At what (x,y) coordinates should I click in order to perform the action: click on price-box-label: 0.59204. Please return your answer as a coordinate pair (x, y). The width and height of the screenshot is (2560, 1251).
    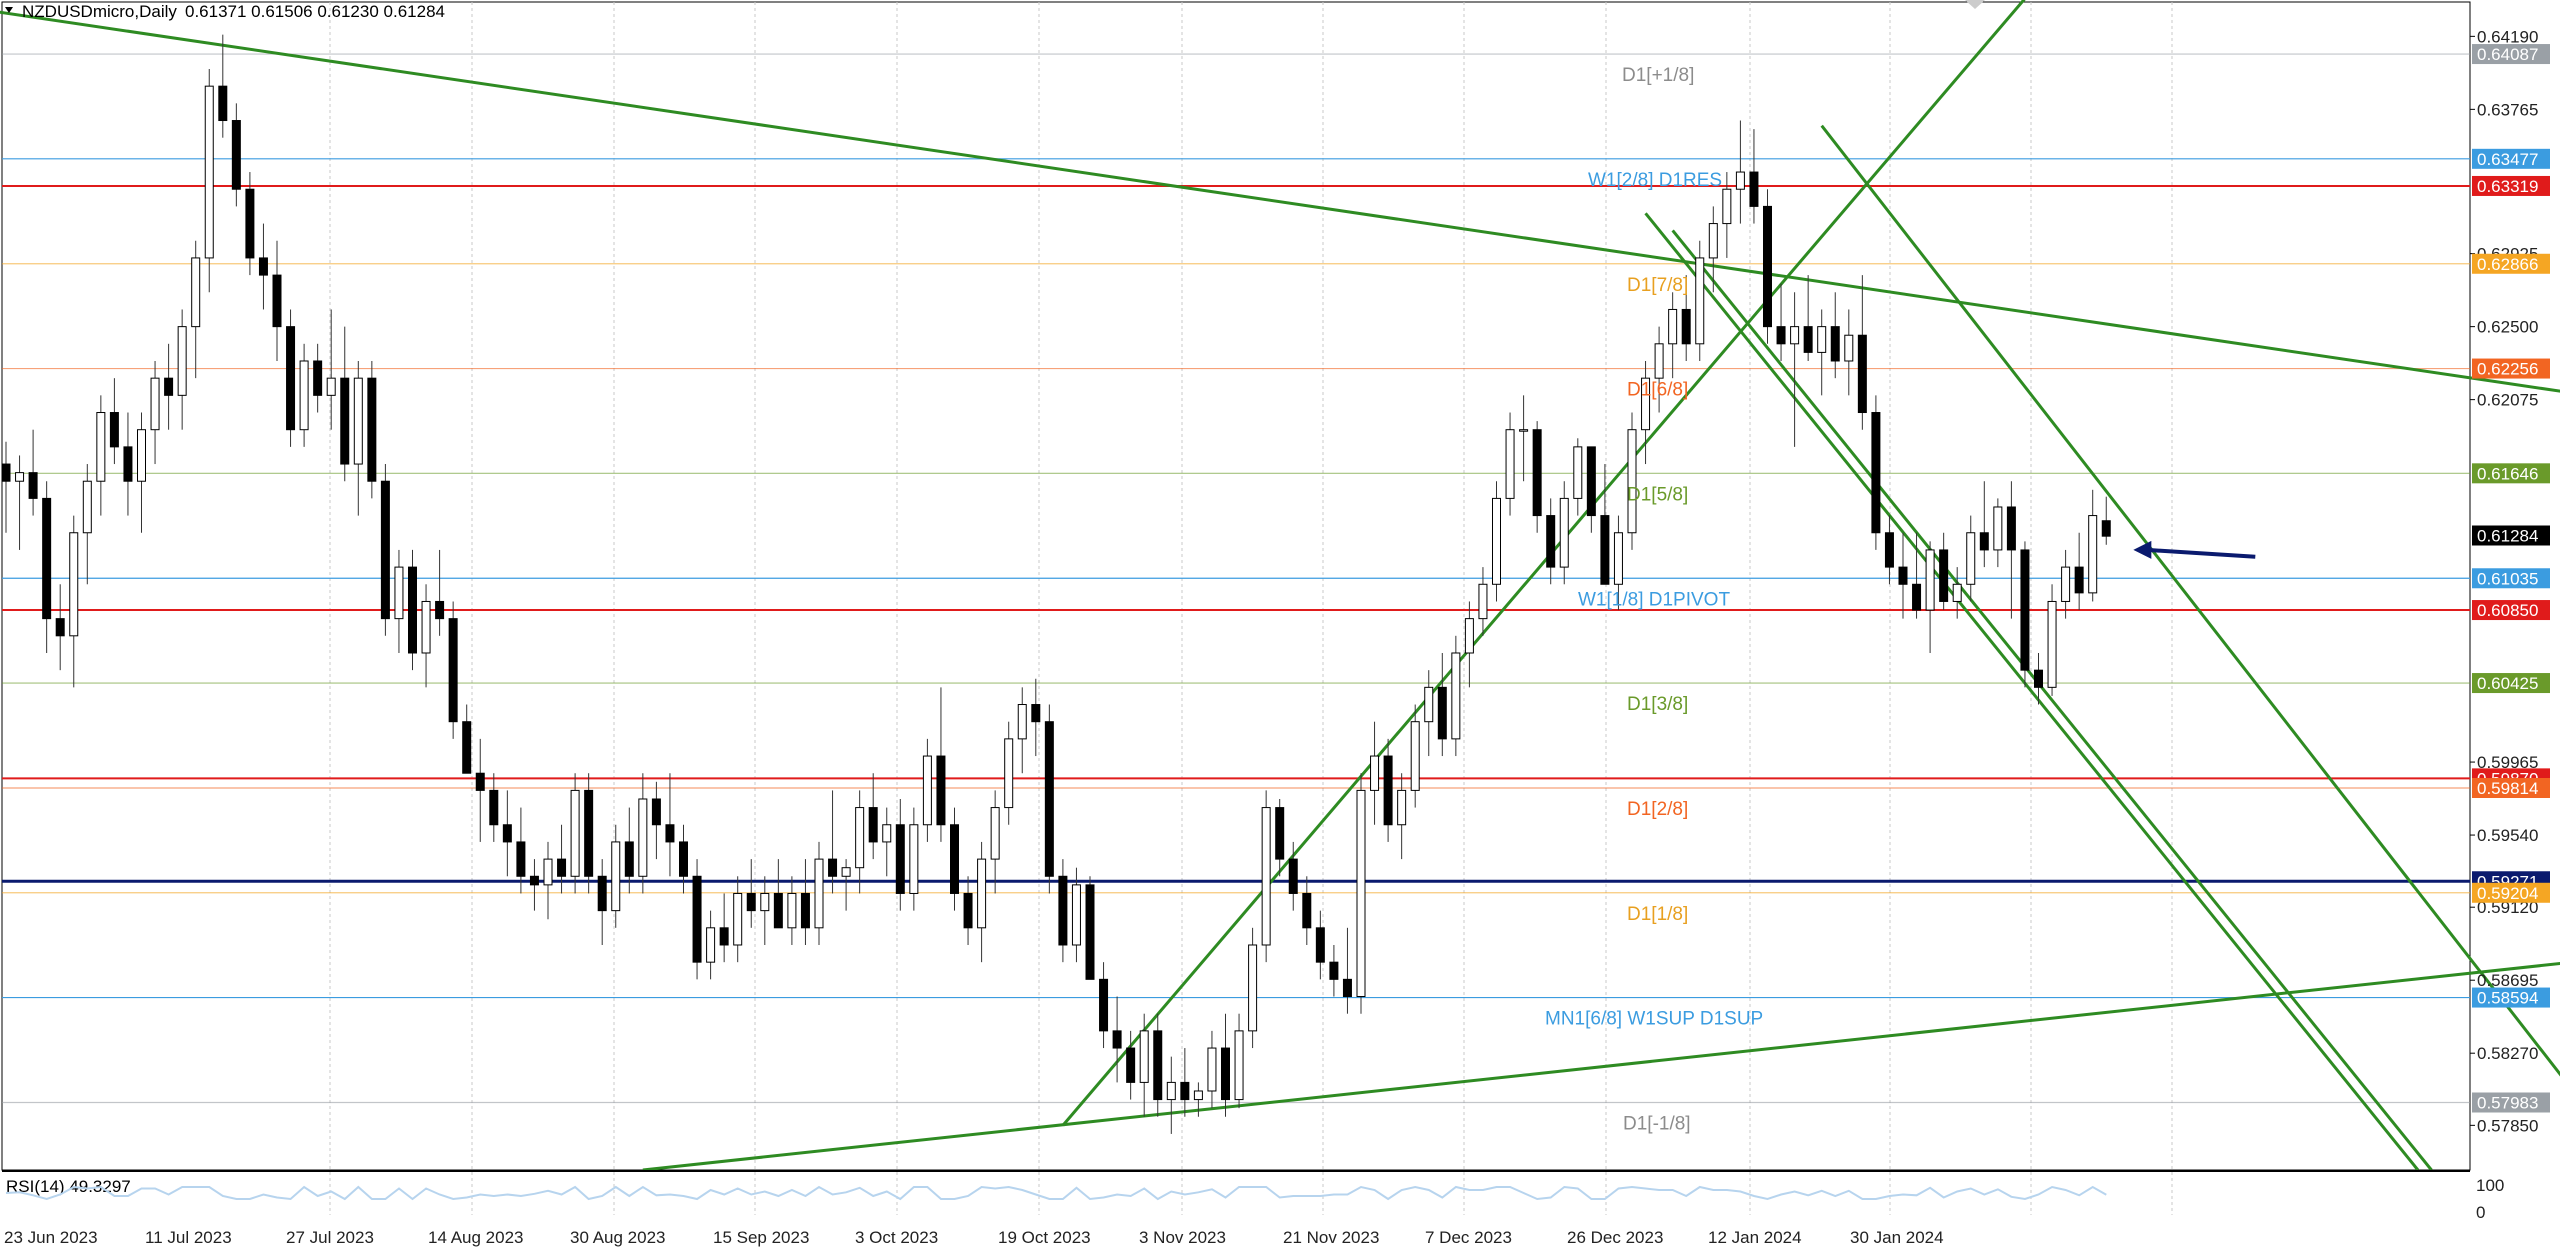
    Looking at the image, I should click on (2507, 893).